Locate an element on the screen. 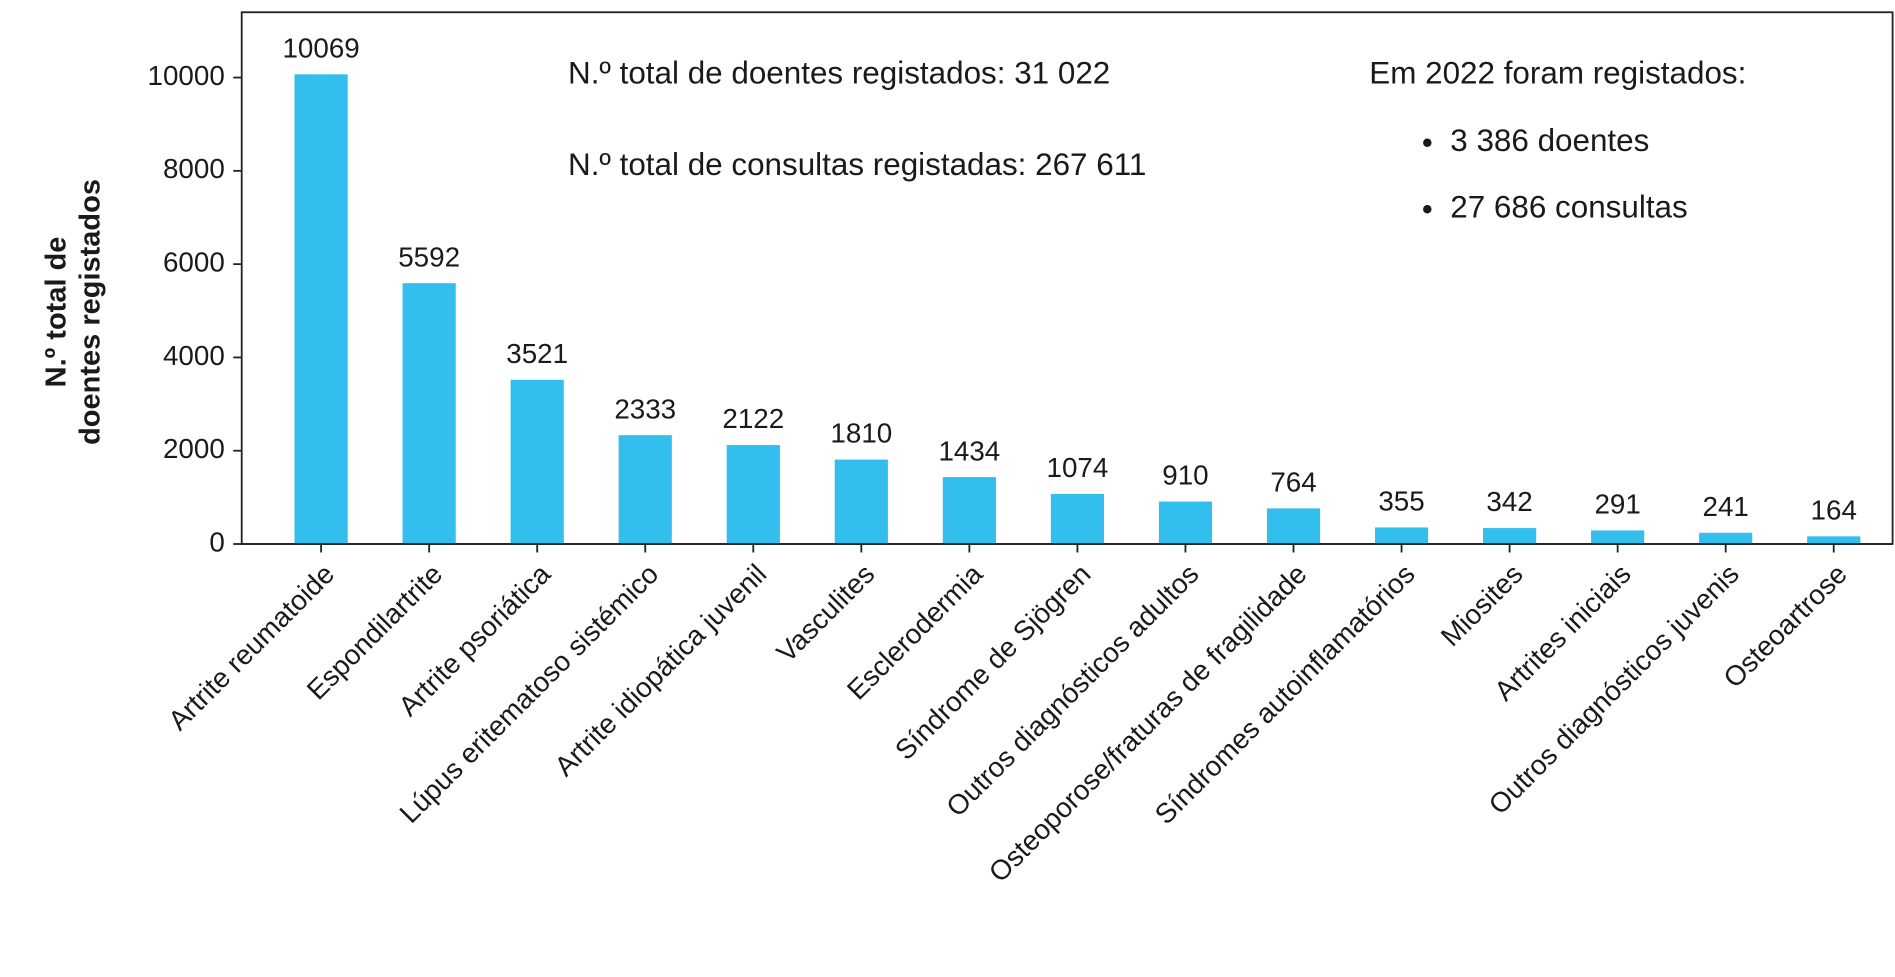  value-label: 291 is located at coordinates (1617, 504).